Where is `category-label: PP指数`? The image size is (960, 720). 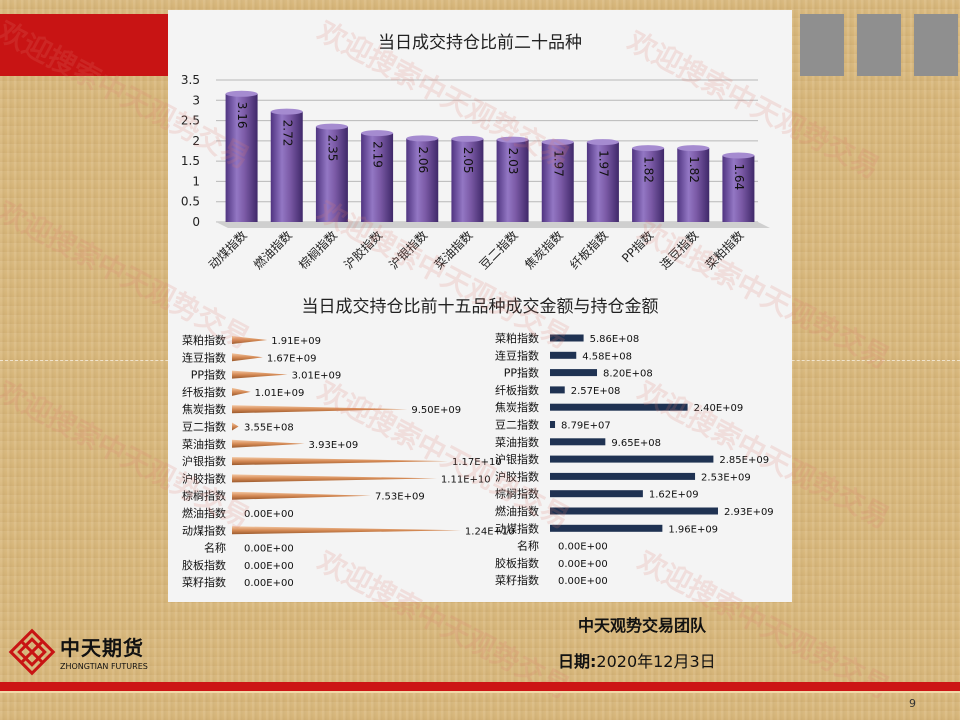 category-label: PP指数 is located at coordinates (208, 375).